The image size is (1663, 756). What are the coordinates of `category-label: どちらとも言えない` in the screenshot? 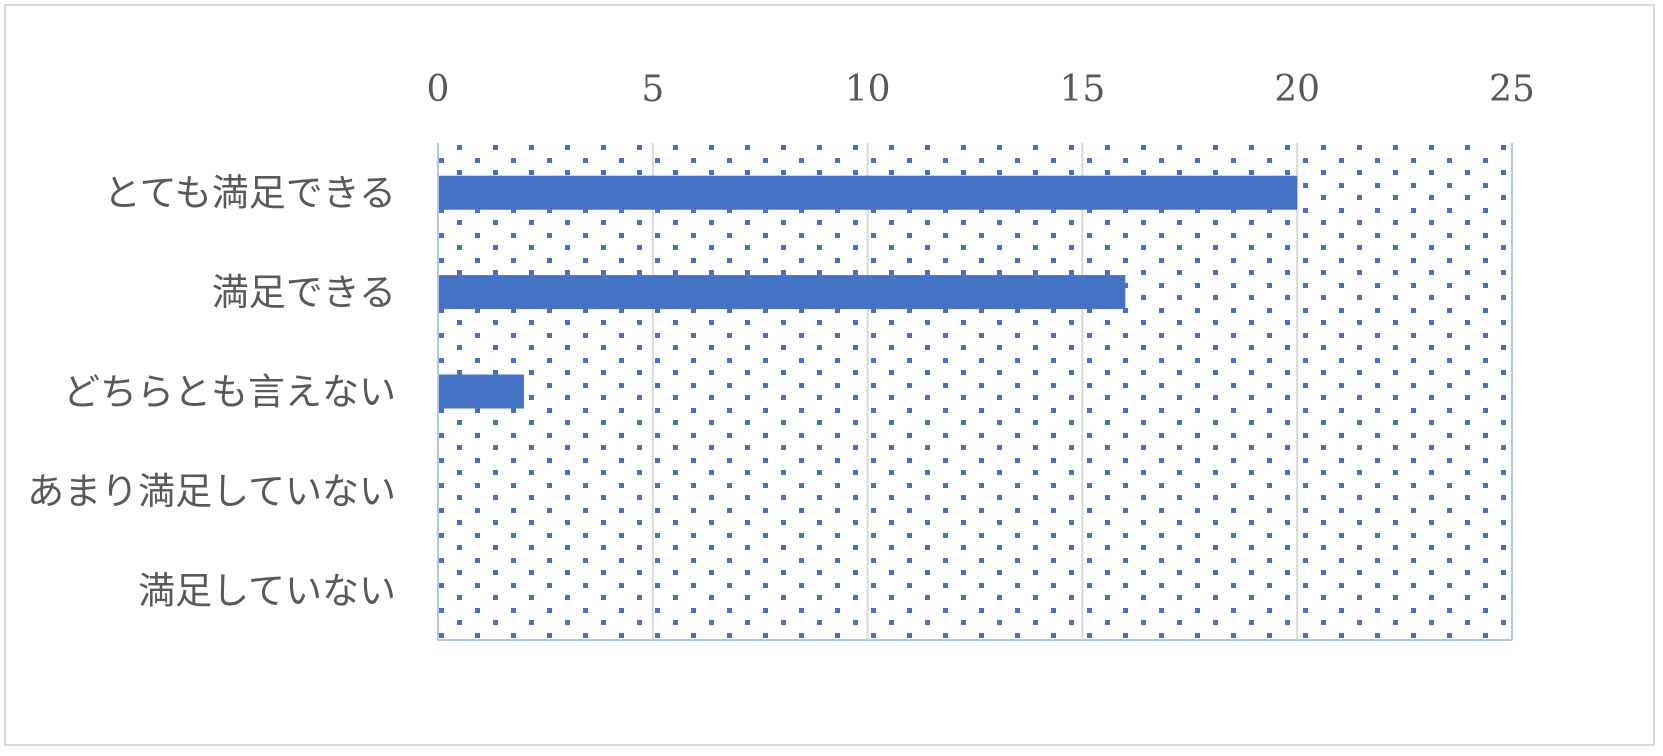 It's located at (229, 392).